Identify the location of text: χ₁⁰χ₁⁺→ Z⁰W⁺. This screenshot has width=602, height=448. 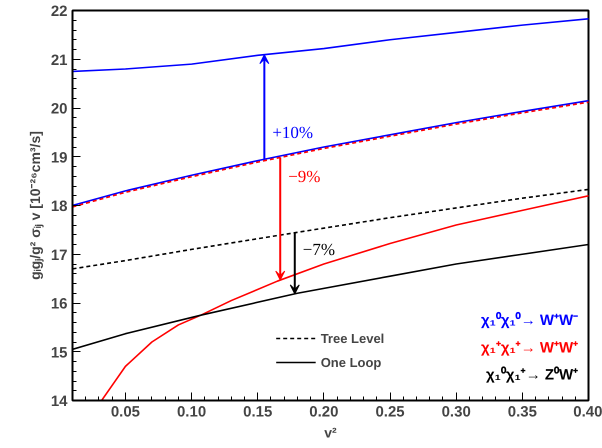
(532, 375).